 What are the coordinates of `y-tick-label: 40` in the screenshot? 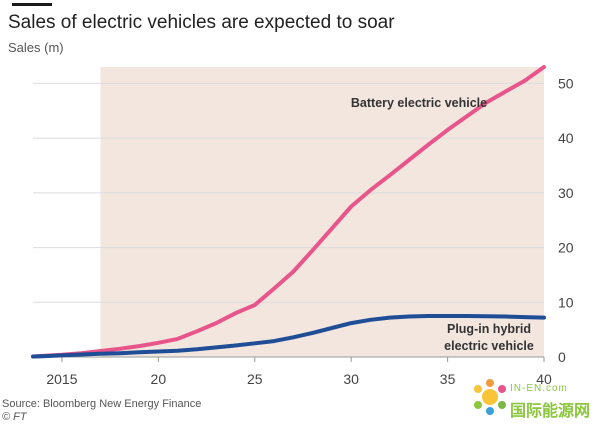 It's located at (566, 138).